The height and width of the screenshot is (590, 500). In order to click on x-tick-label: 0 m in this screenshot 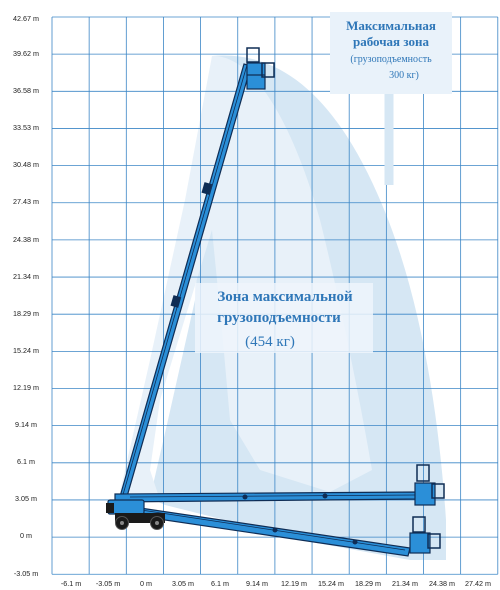, I will do `click(146, 583)`.